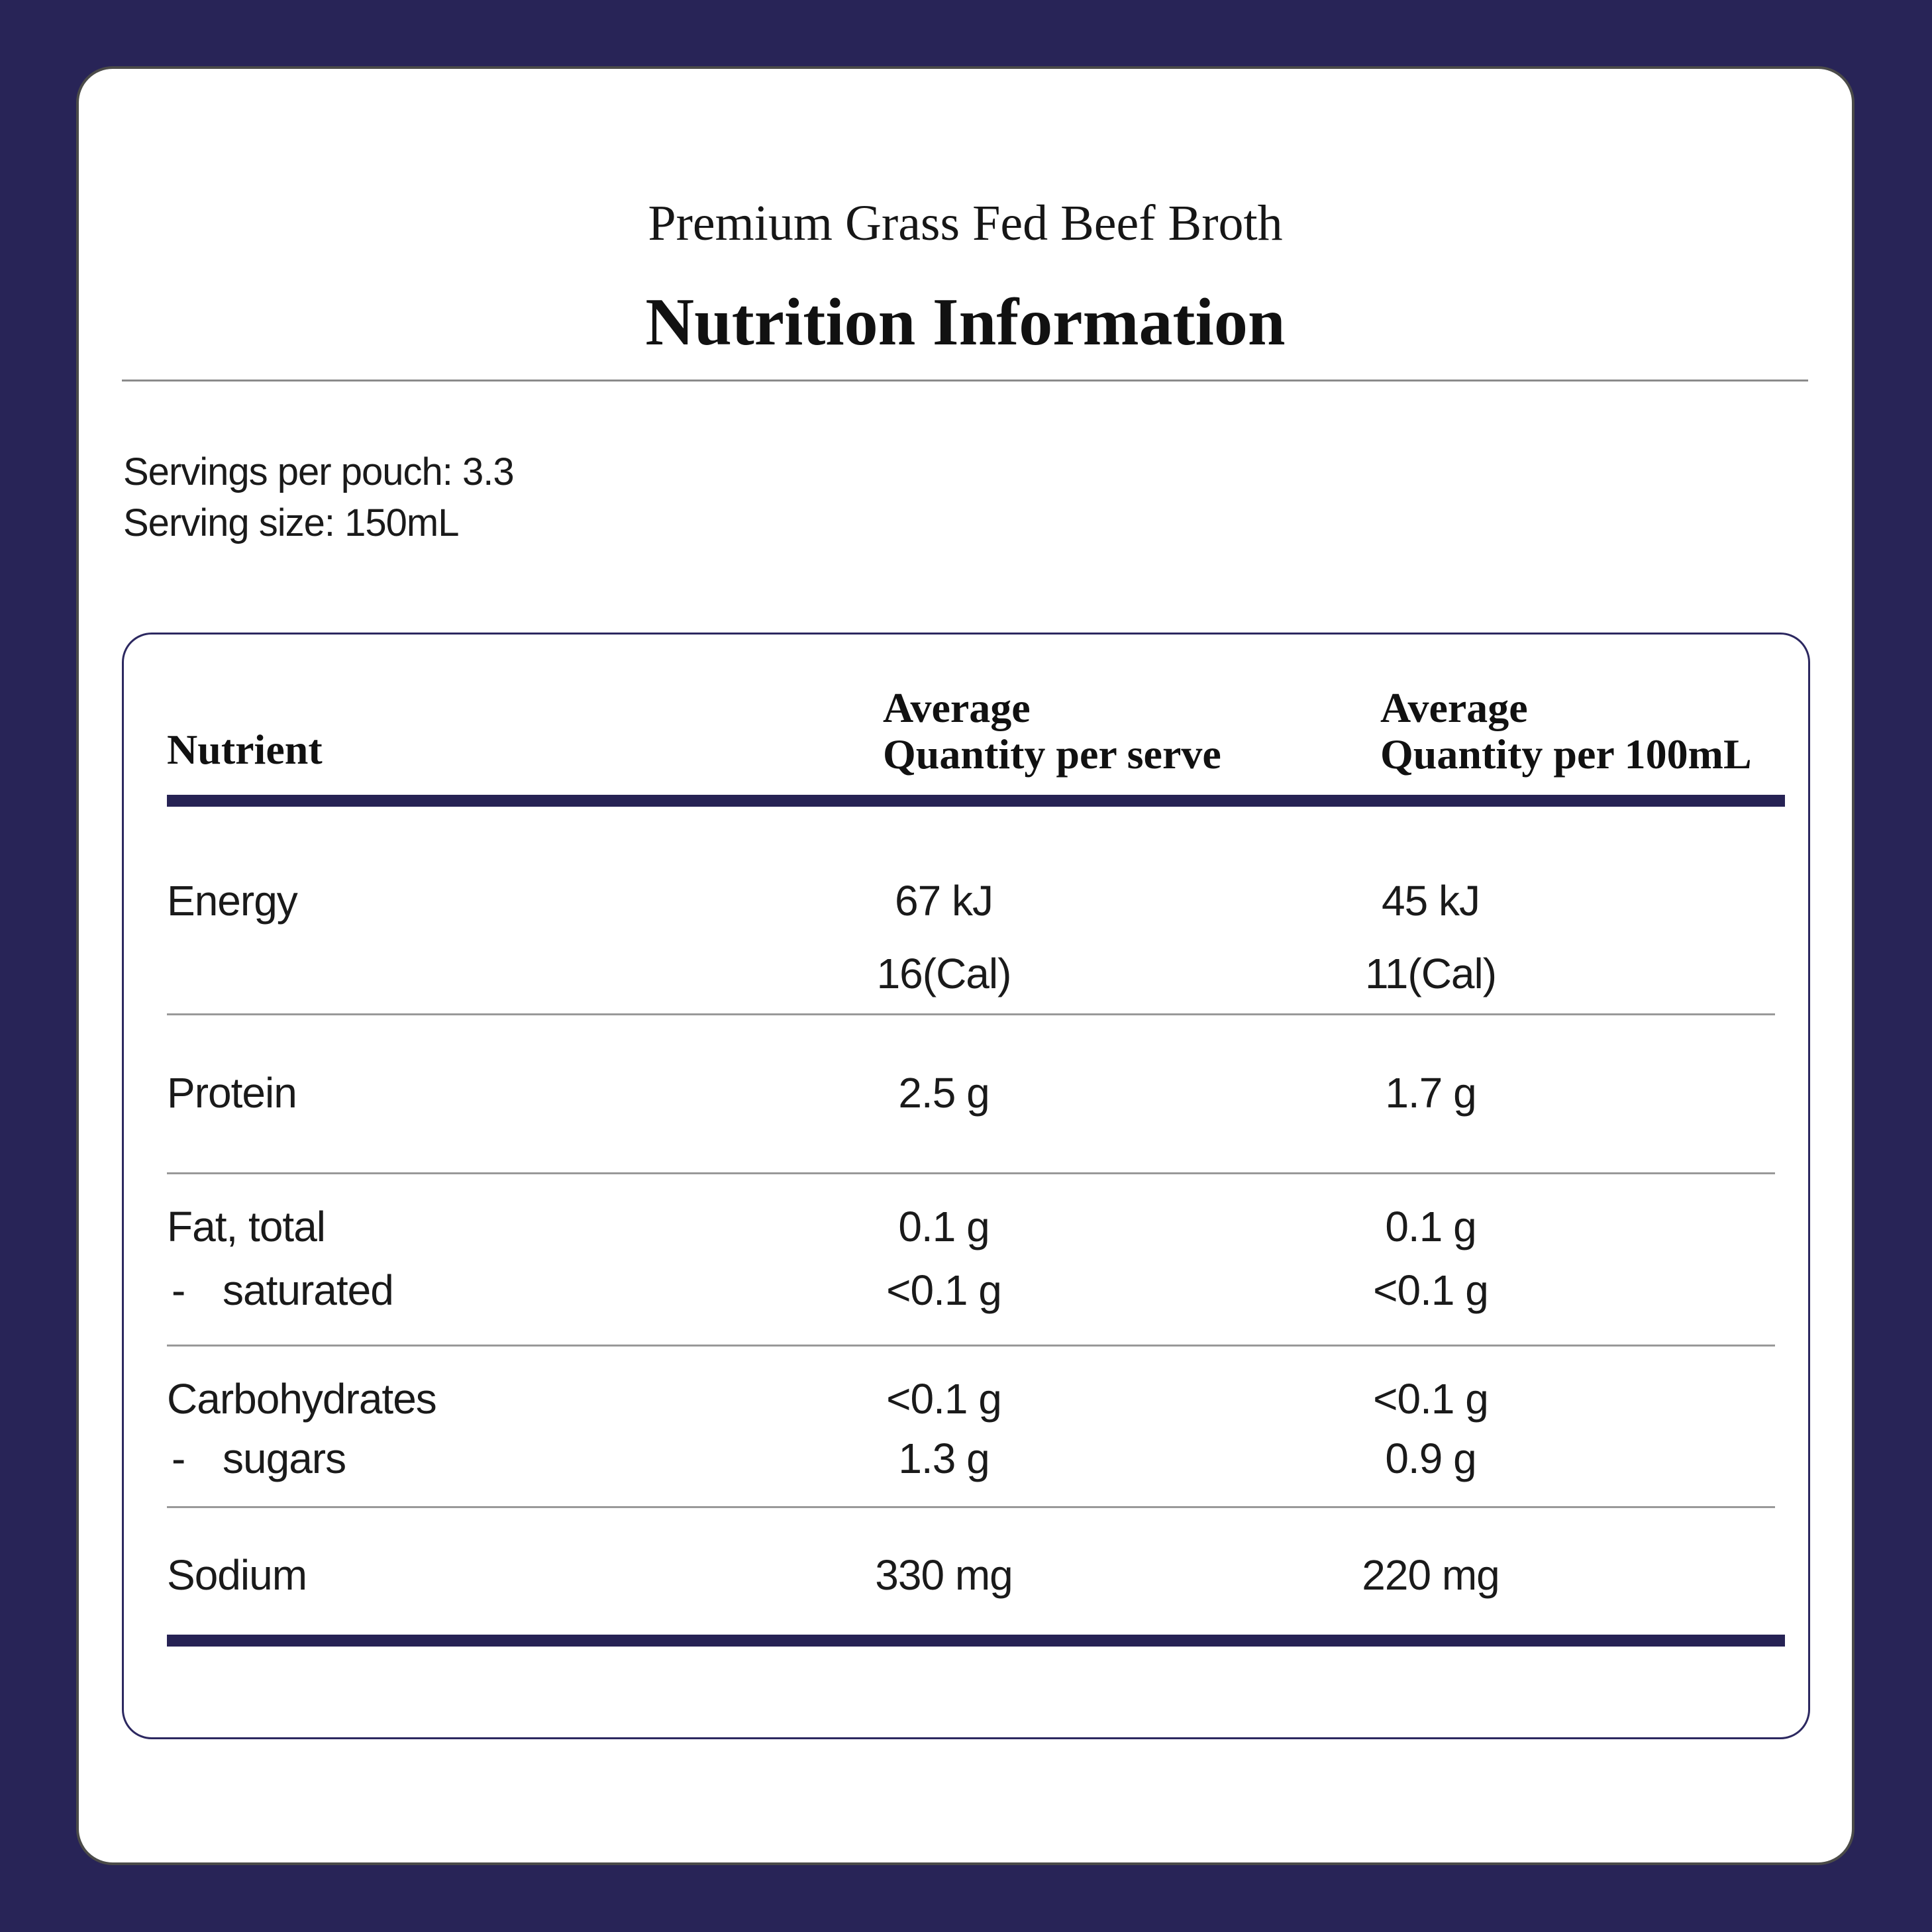  Describe the element at coordinates (237, 1575) in the screenshot. I see `nutrient-label: Sodium` at that location.